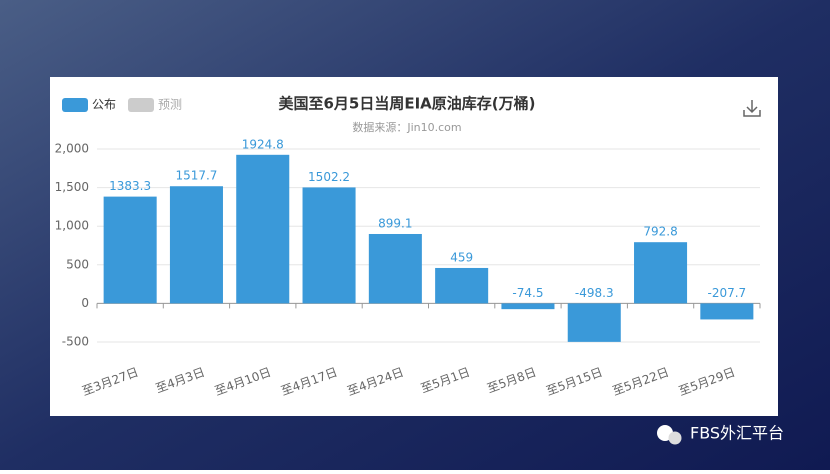 Image resolution: width=830 pixels, height=474 pixels. What do you see at coordinates (669, 435) in the screenshot?
I see `watermark-icon` at bounding box center [669, 435].